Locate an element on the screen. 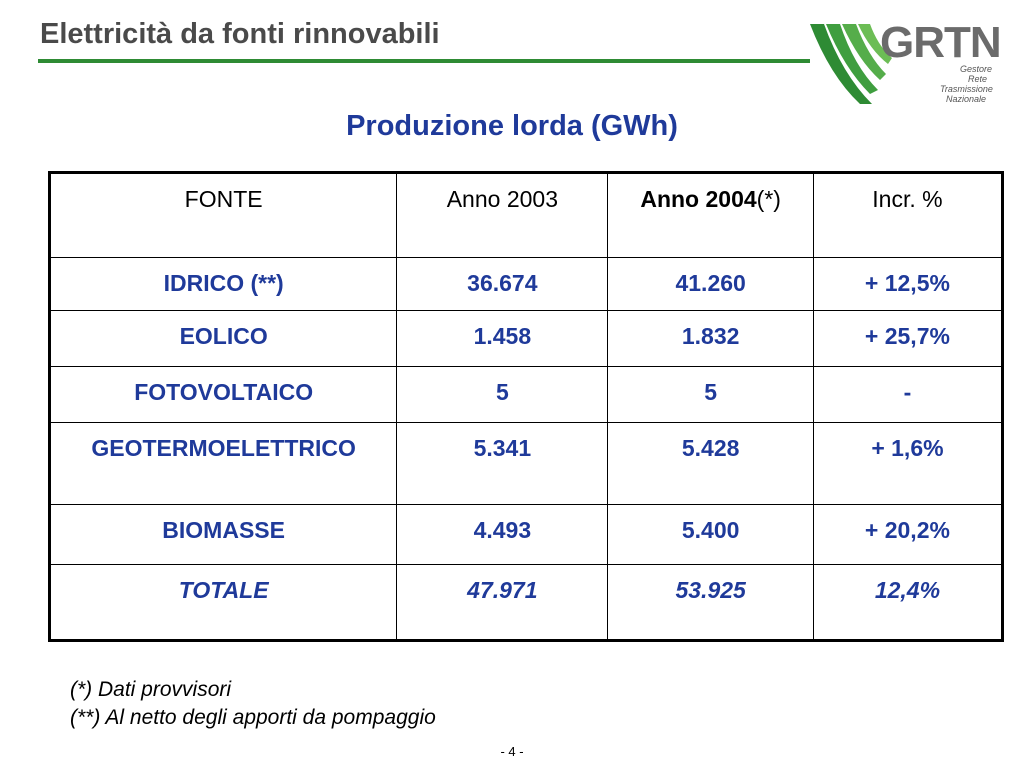 Image resolution: width=1024 pixels, height=768 pixels. table-total-row: TOTALE 47.971 53.925 12,4% is located at coordinates (526, 602).